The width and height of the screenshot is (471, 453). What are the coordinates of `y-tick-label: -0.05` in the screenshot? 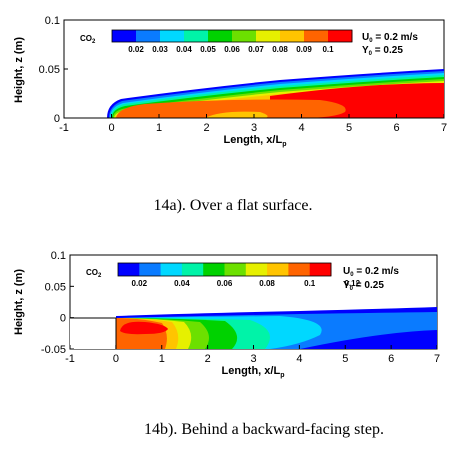 It's located at (53, 350).